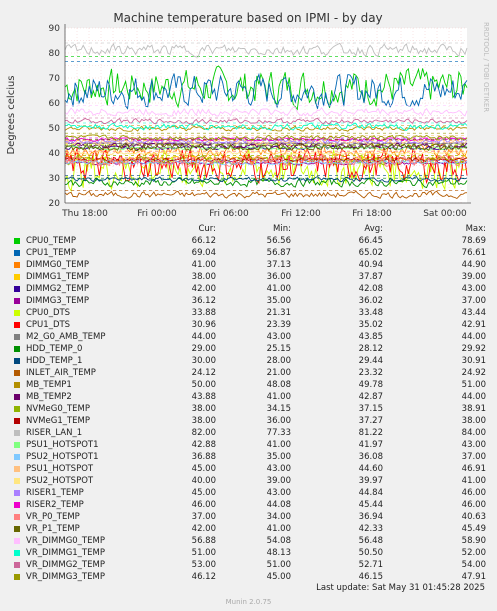 This screenshot has height=611, width=497. What do you see at coordinates (445, 214) in the screenshot?
I see `x-tick-label: Sat 00:00` at bounding box center [445, 214].